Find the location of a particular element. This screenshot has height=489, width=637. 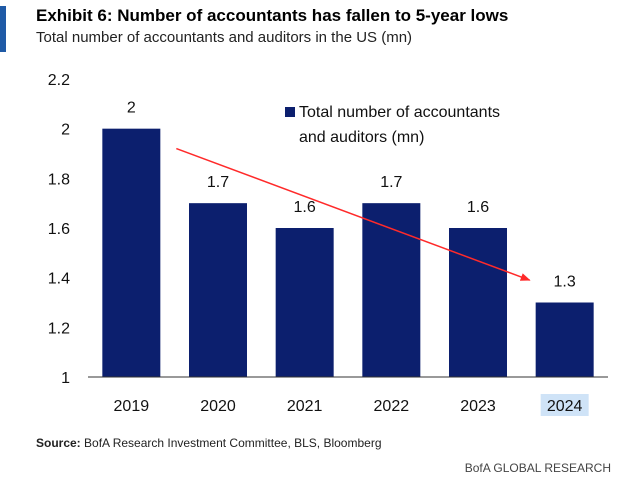

y-tick-label: 1.6 is located at coordinates (59, 229).